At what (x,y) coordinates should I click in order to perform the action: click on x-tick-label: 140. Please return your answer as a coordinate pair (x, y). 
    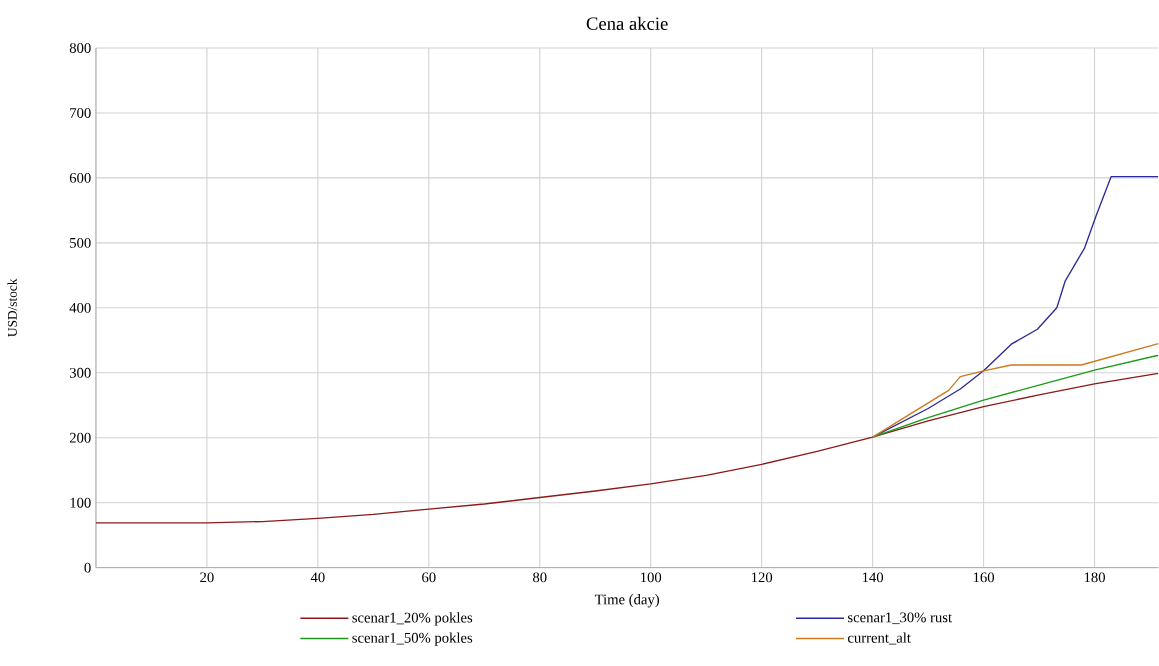
    Looking at the image, I should click on (873, 577).